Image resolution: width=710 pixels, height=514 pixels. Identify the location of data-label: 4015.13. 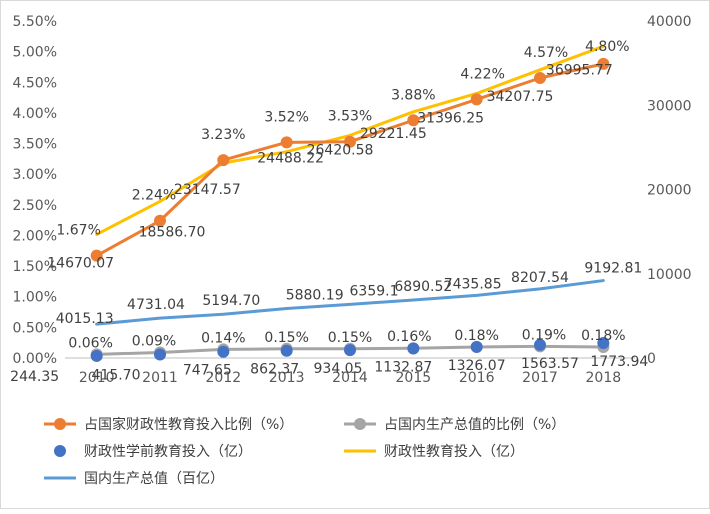
(85, 319).